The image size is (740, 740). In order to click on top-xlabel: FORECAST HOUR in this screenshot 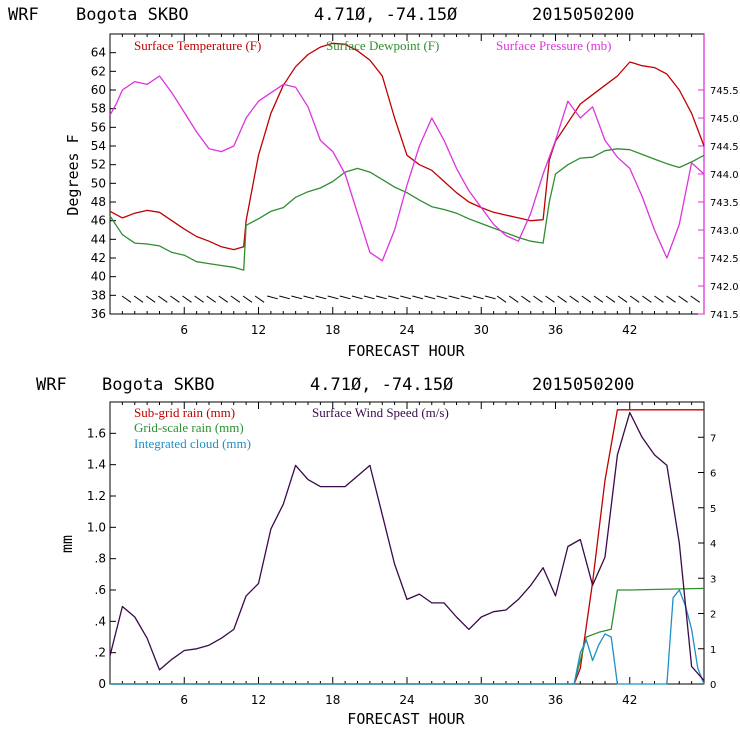, I will do `click(406, 351)`.